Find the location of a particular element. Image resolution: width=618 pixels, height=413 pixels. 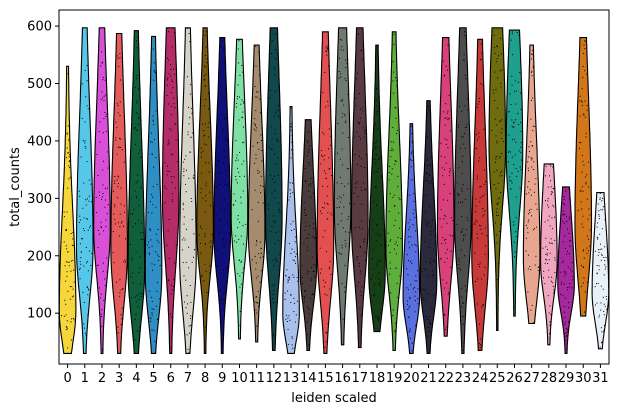

y-axis-label: total_counts is located at coordinates (15, 187).